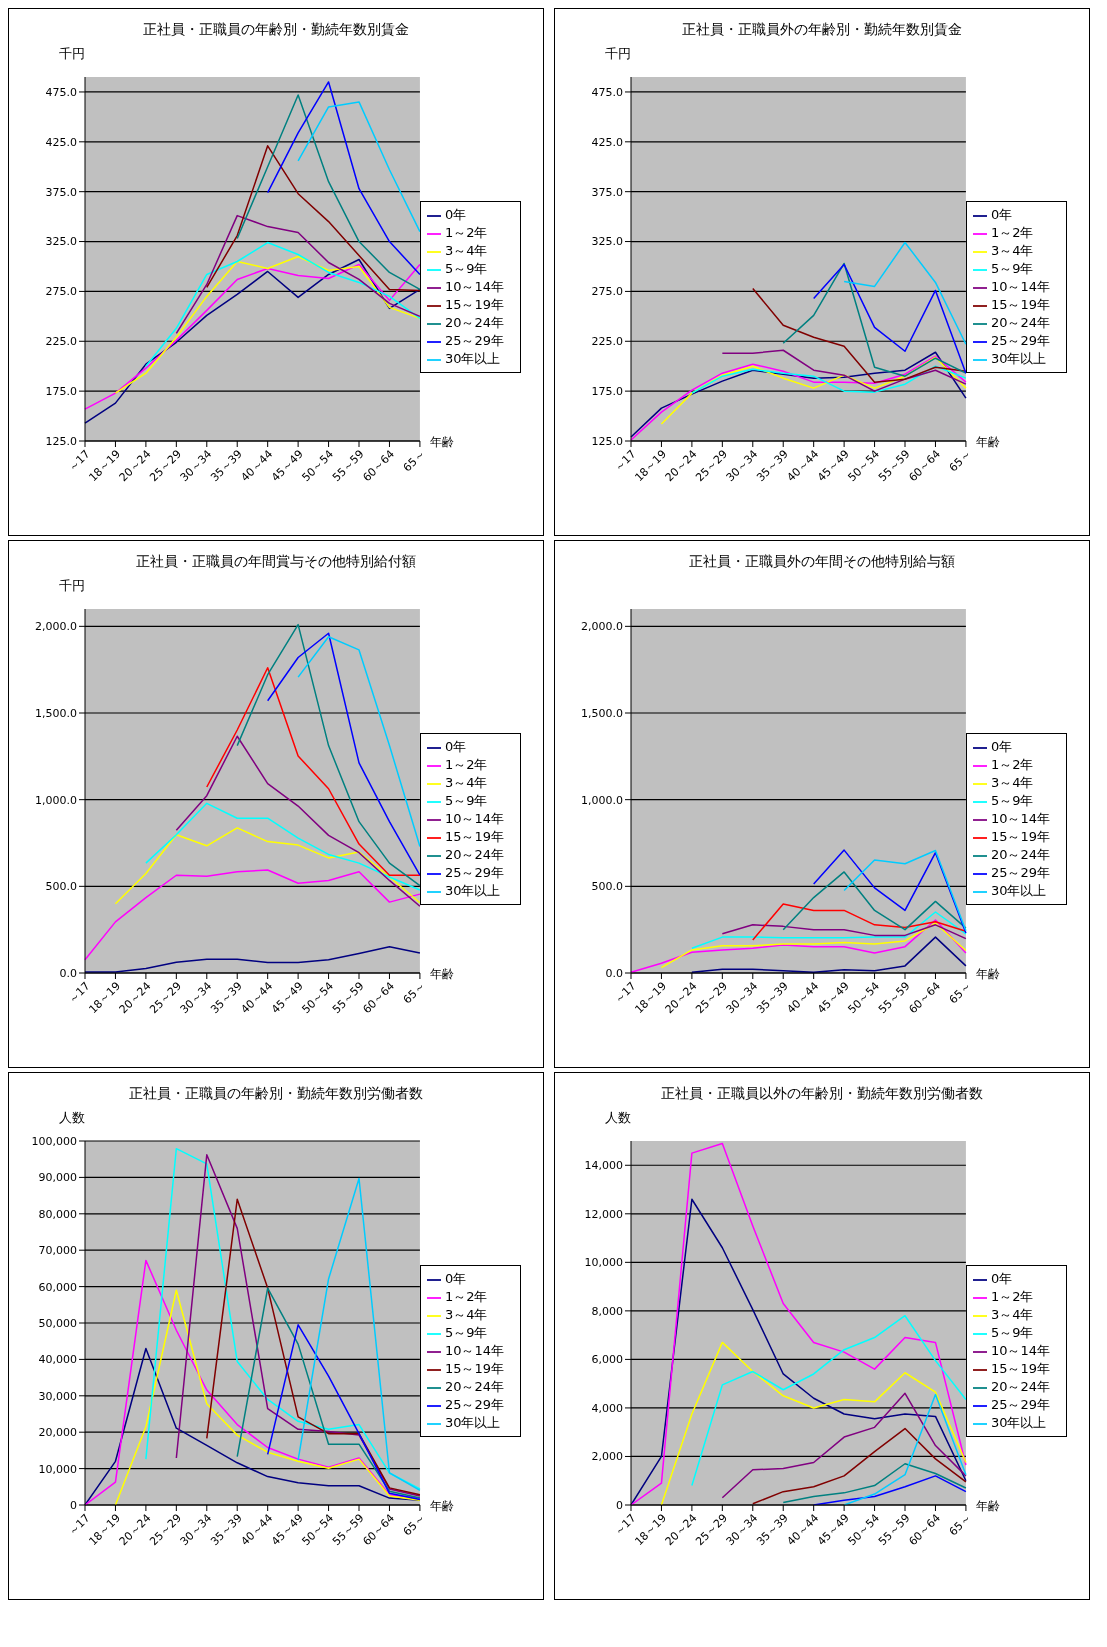 This screenshot has height=1647, width=1107. What do you see at coordinates (57, 1287) in the screenshot?
I see `y-tick-label: 60,000` at bounding box center [57, 1287].